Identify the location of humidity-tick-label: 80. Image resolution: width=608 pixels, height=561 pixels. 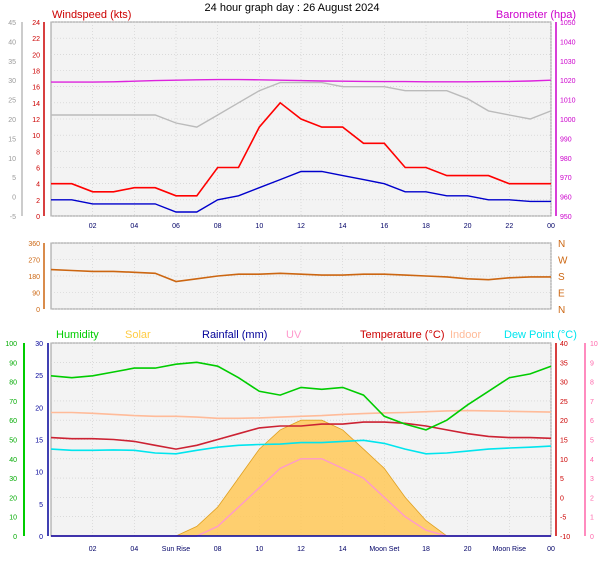
(13, 383).